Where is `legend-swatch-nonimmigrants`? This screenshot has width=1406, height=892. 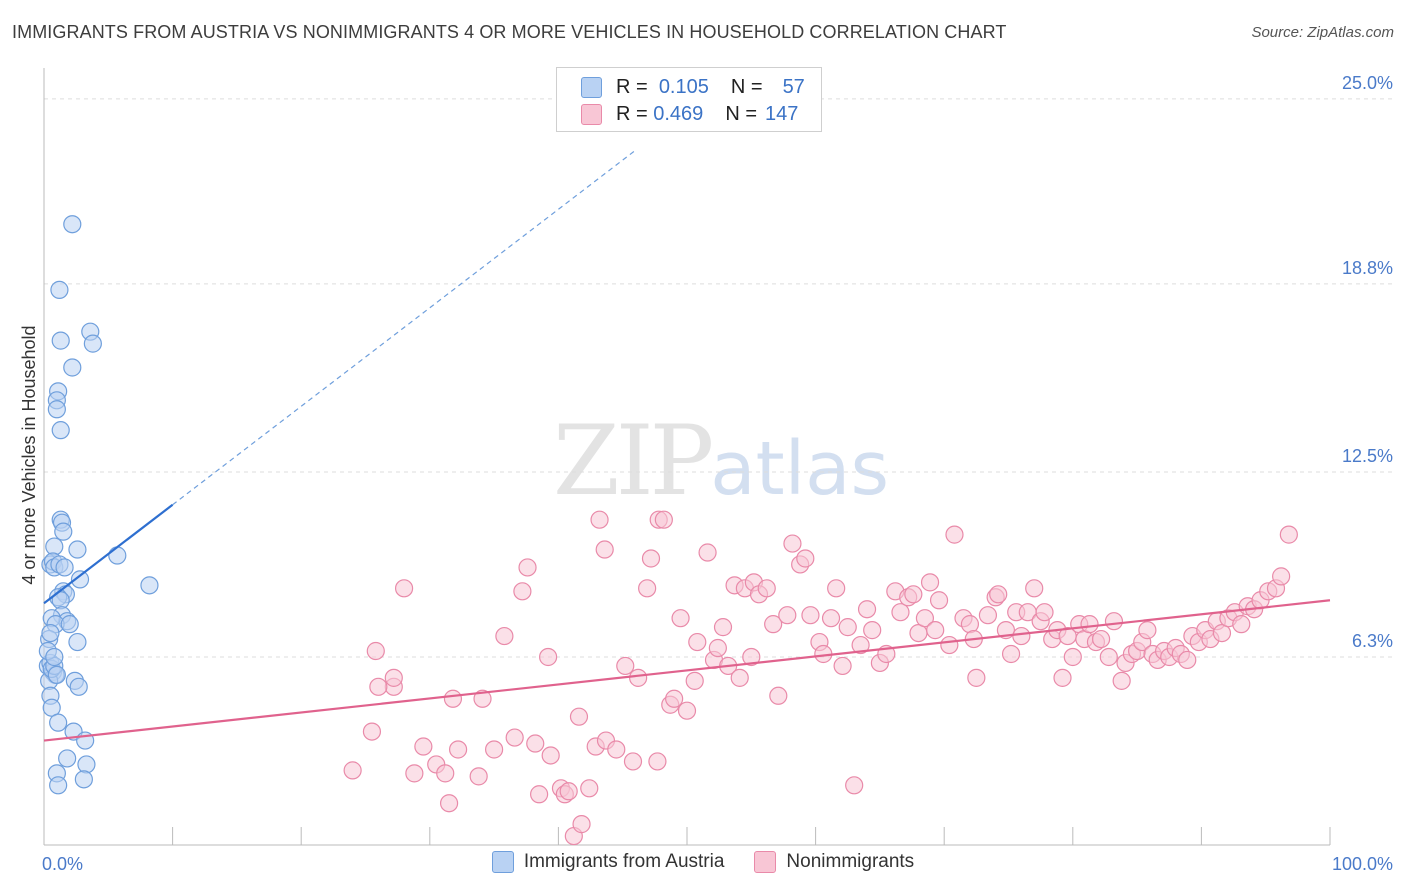
legend-swatch-nonimmigrants is located at coordinates (765, 862).